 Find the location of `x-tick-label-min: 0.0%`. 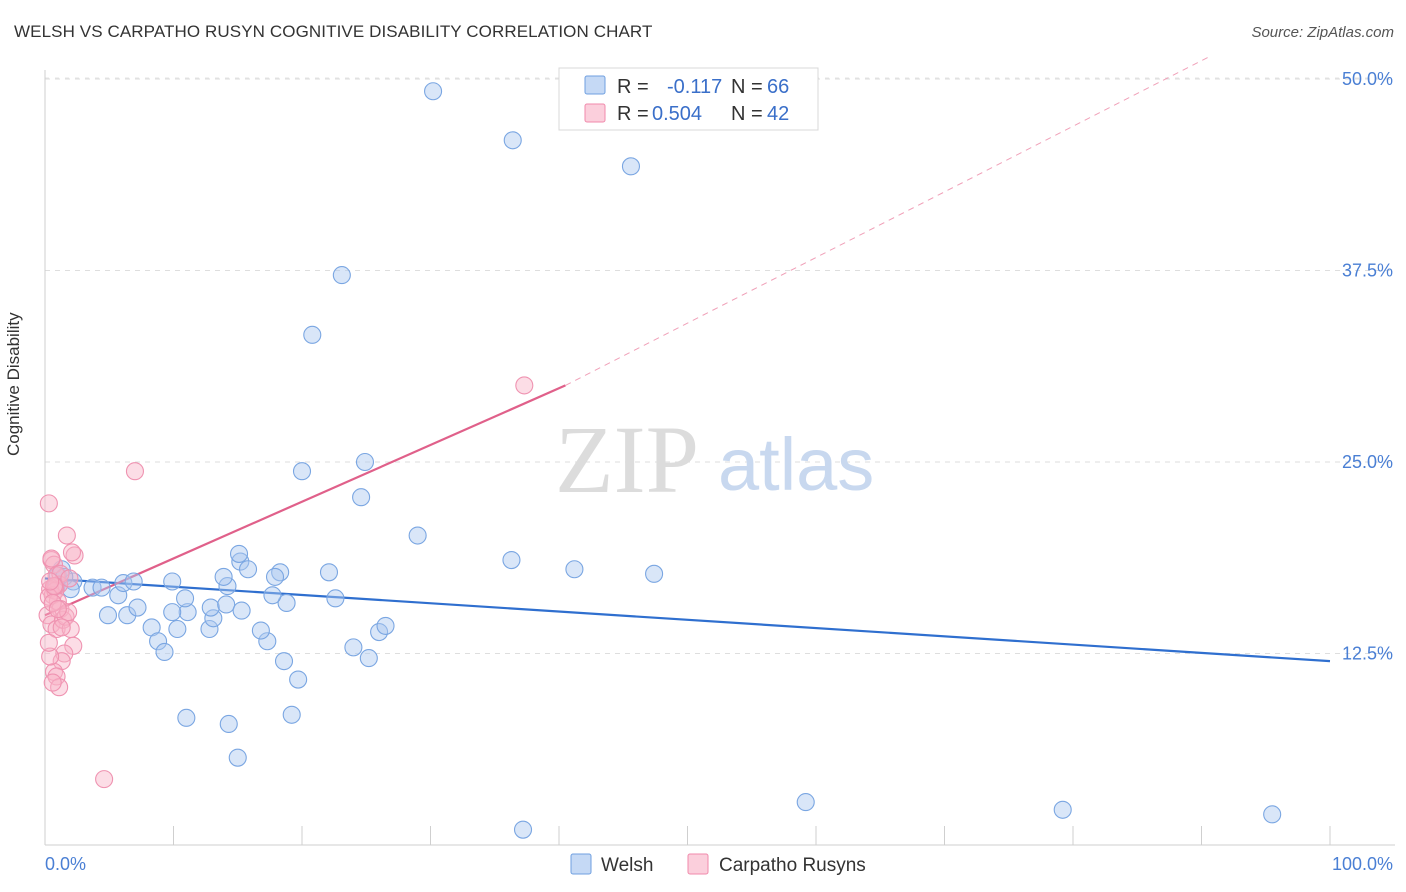

x-tick-label-min: 0.0% is located at coordinates (65, 864).